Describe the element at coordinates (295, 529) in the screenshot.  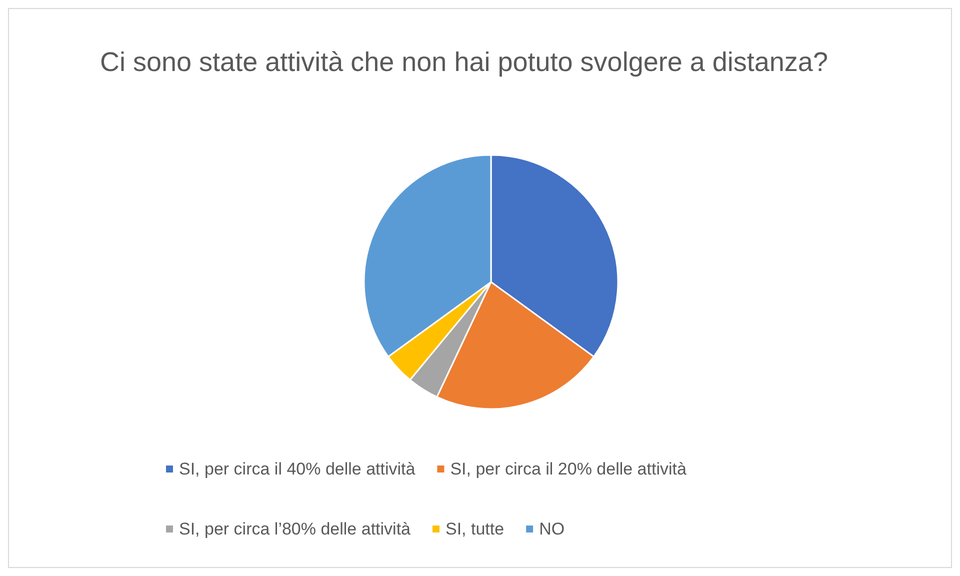
I see `legend-label: SI, per circa l’80% delle attività` at that location.